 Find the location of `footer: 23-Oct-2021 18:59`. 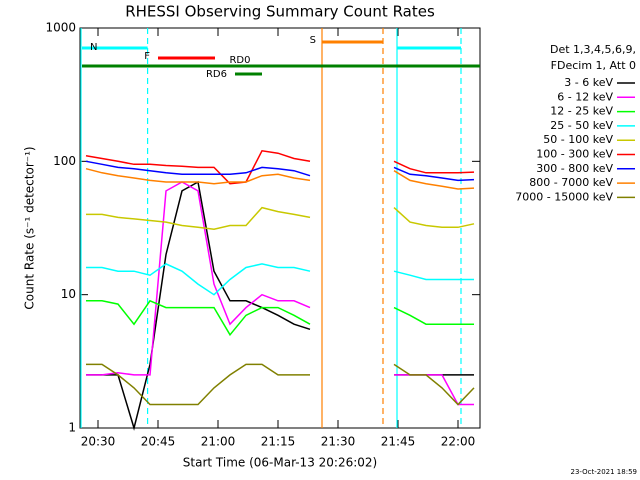

footer: 23-Oct-2021 18:59 is located at coordinates (604, 472).